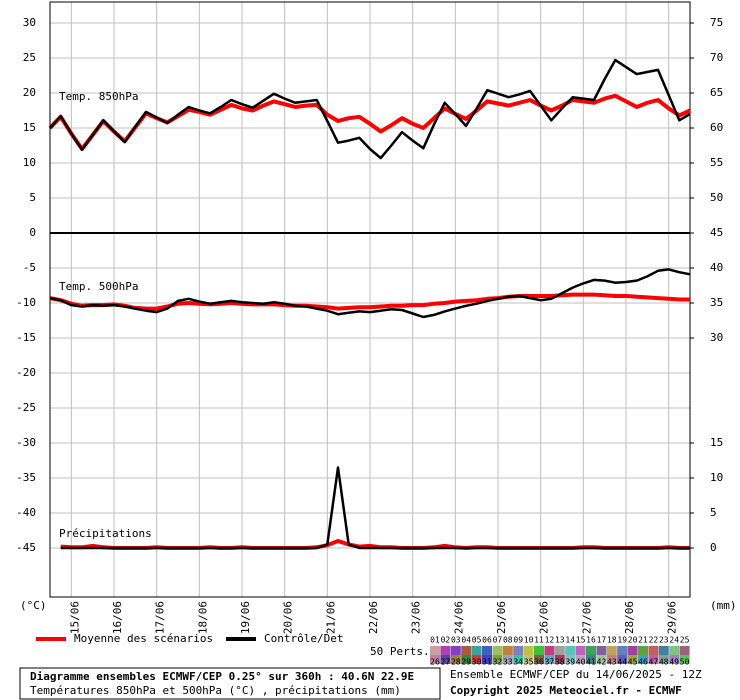 The width and height of the screenshot is (740, 700). What do you see at coordinates (716, 22) in the screenshot?
I see `y2-tick-label: 75` at bounding box center [716, 22].